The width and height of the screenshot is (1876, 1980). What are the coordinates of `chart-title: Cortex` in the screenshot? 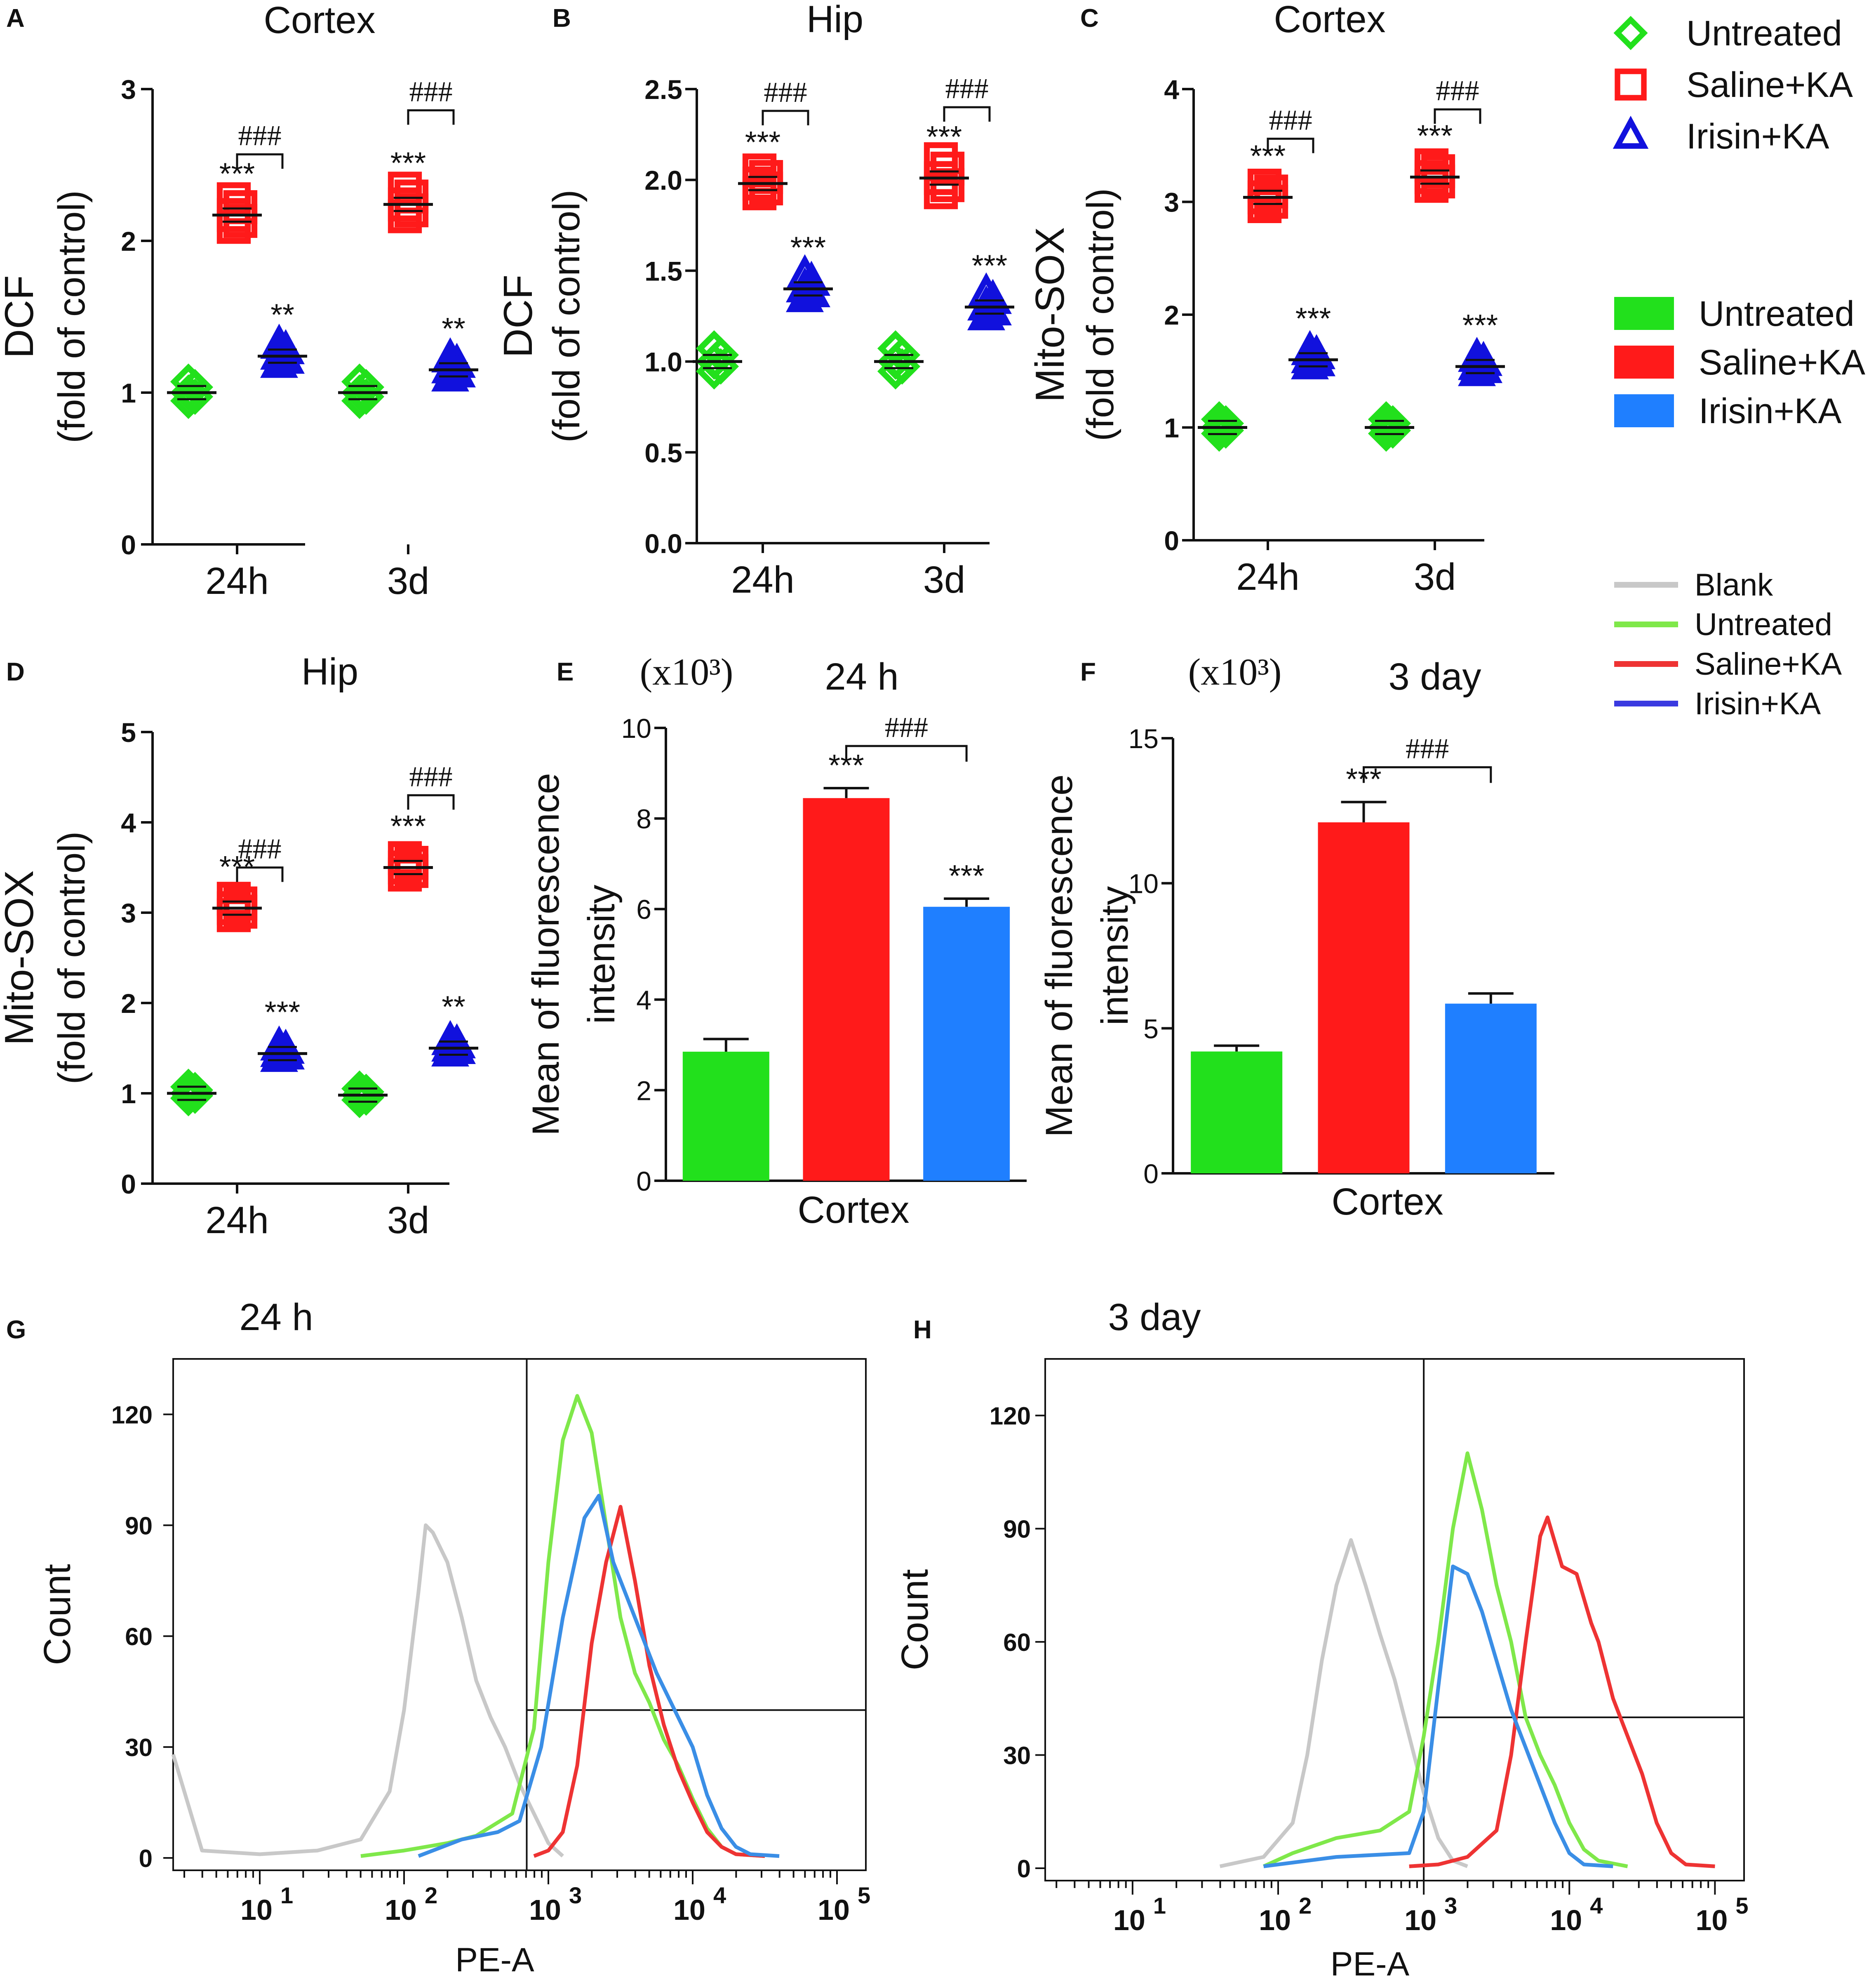 It's located at (320, 20).